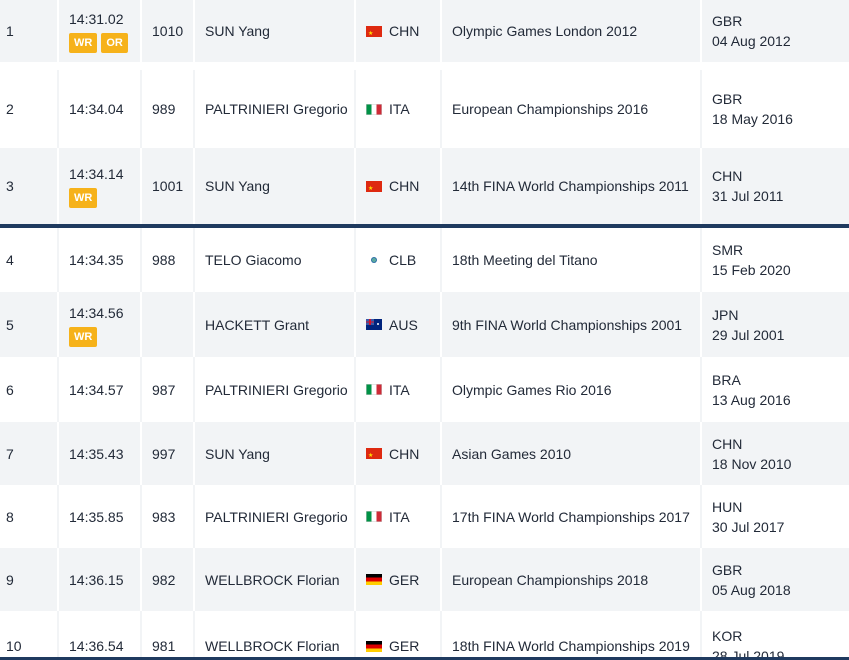 The image size is (849, 660). What do you see at coordinates (10, 260) in the screenshot?
I see `rank-value: 4` at bounding box center [10, 260].